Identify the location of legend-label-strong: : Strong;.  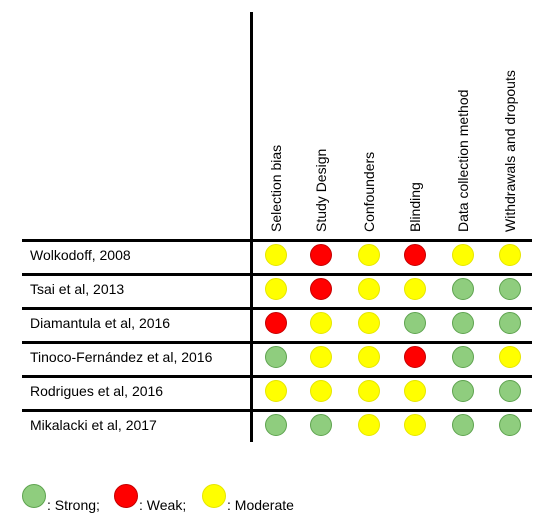
(73, 505).